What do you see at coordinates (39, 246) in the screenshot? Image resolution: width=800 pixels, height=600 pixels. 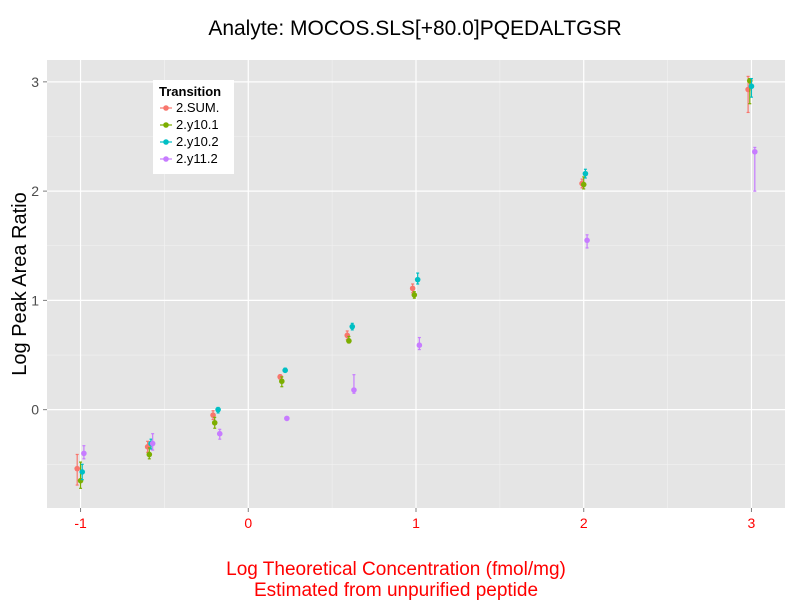 I see `y-axis-ticks: 0 1 2 3` at bounding box center [39, 246].